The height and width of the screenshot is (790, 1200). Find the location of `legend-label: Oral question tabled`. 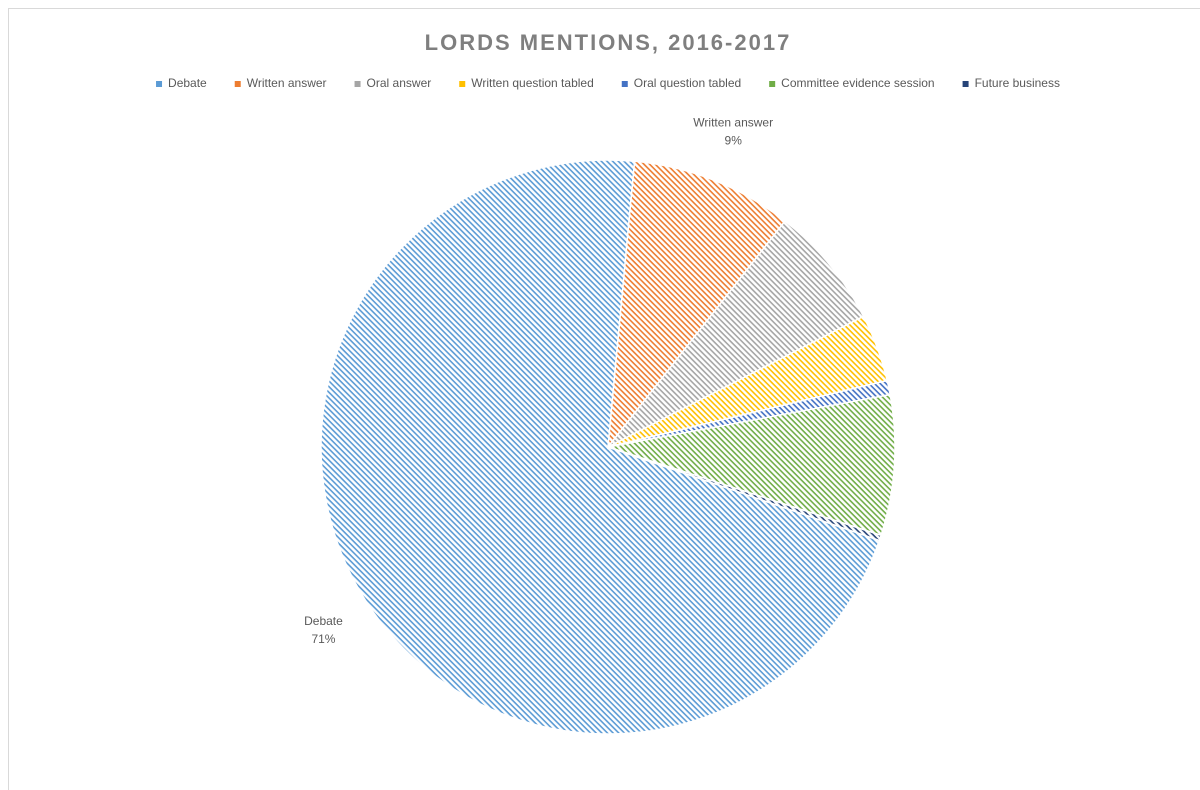

legend-label: Oral question tabled is located at coordinates (687, 83).